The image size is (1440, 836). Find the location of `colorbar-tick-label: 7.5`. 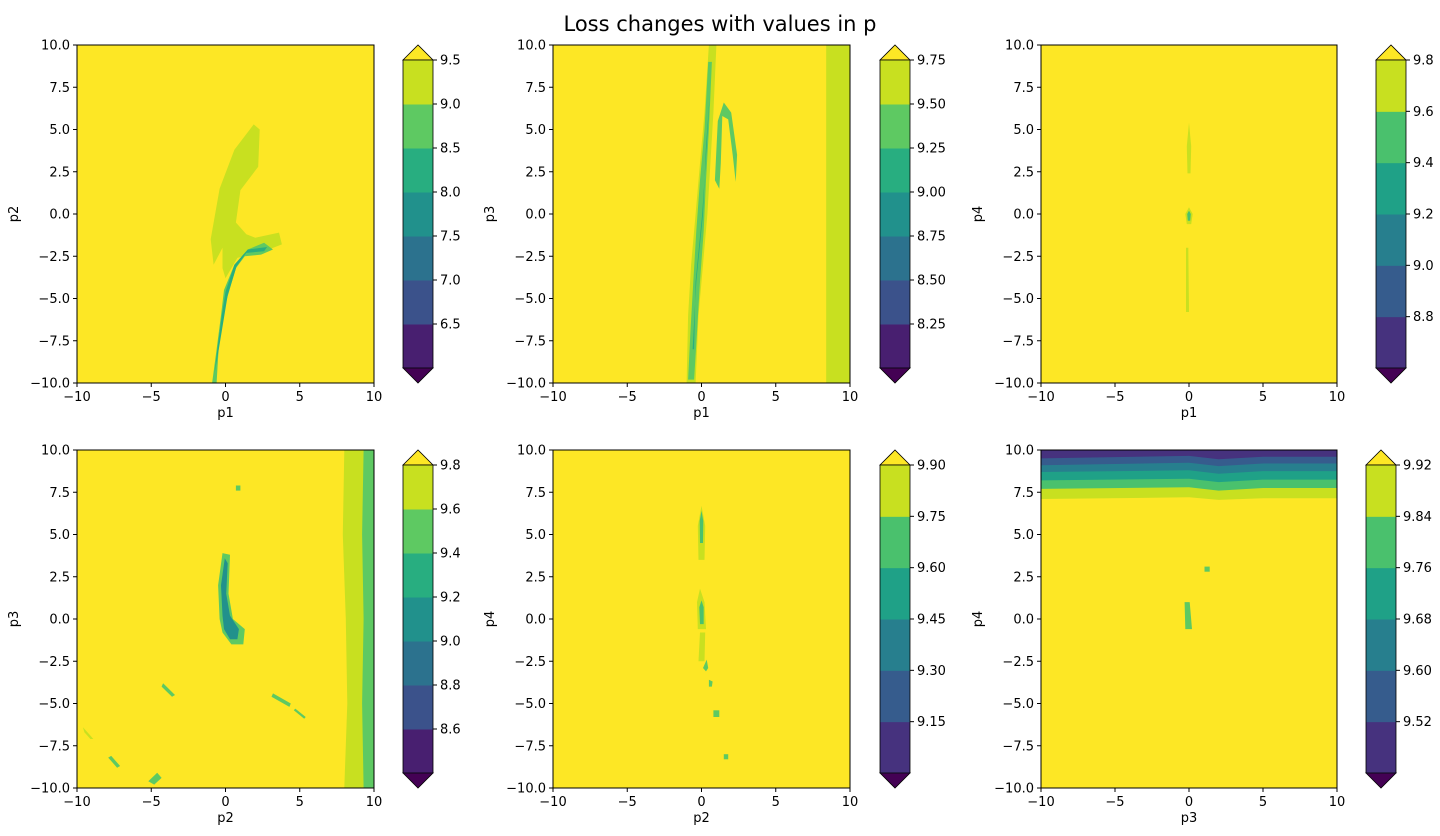

colorbar-tick-label: 7.5 is located at coordinates (450, 237).